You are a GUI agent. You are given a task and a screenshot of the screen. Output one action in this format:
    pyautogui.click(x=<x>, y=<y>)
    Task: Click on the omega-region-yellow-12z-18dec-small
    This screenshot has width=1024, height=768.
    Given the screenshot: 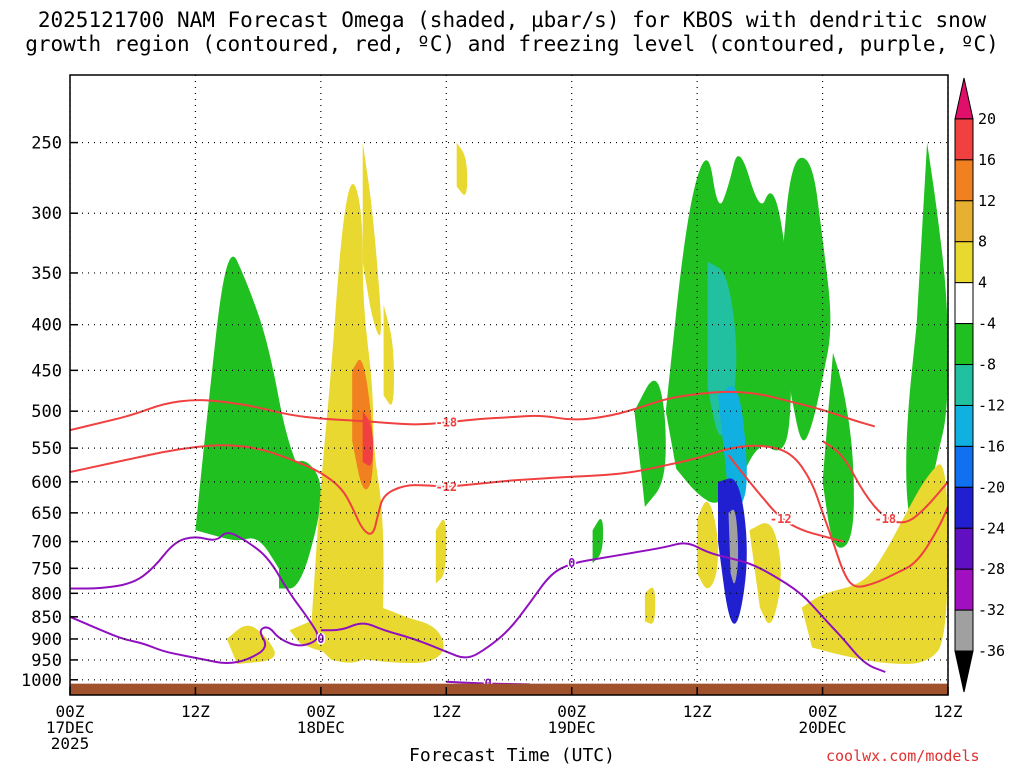 What is the action you would take?
    pyautogui.click(x=462, y=168)
    